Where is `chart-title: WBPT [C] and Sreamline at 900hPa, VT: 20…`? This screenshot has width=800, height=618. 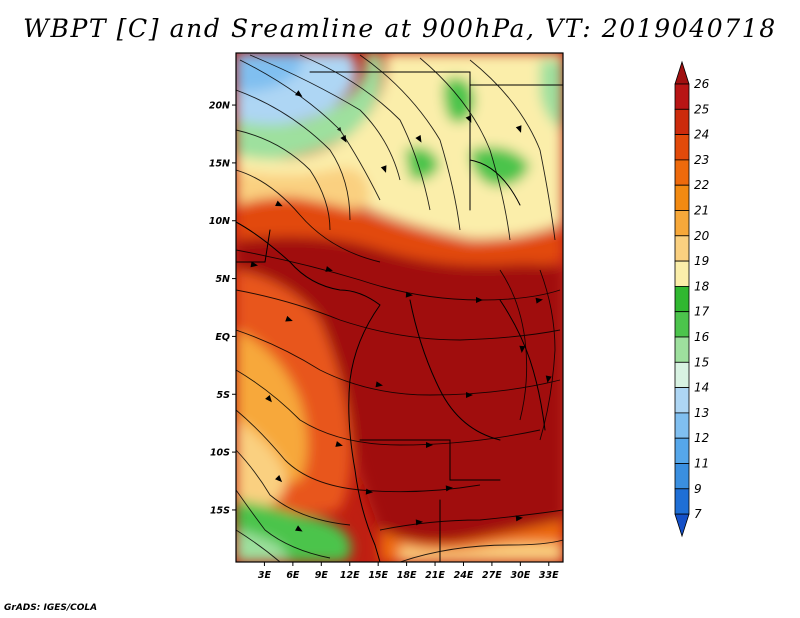 chart-title: WBPT [C] and Sreamline at 900hPa, VT: 20… is located at coordinates (400, 28).